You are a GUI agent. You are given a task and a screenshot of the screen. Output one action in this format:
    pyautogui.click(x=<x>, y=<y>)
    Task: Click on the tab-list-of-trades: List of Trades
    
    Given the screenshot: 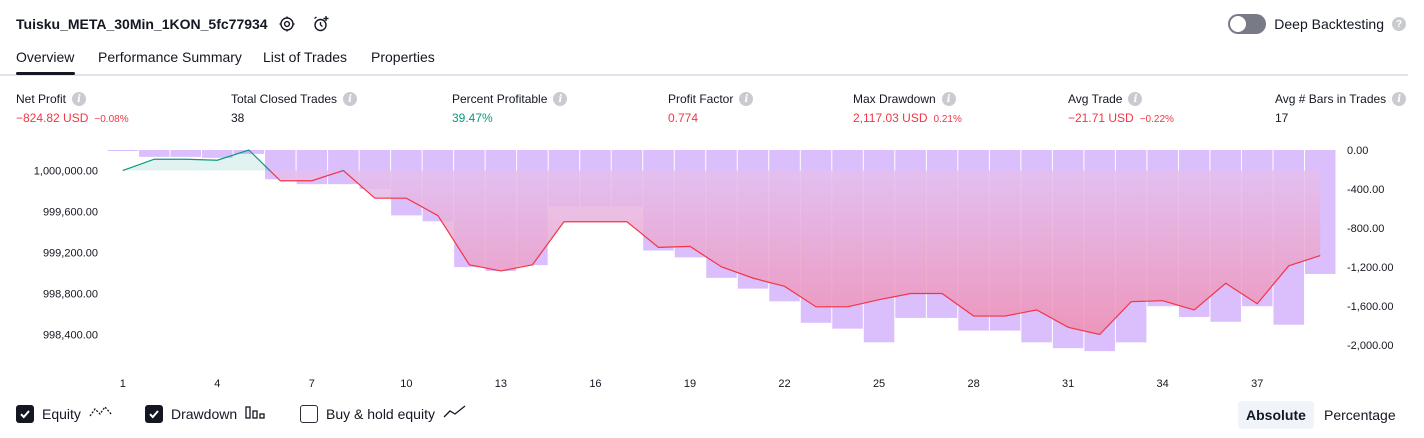 What is the action you would take?
    pyautogui.click(x=305, y=57)
    